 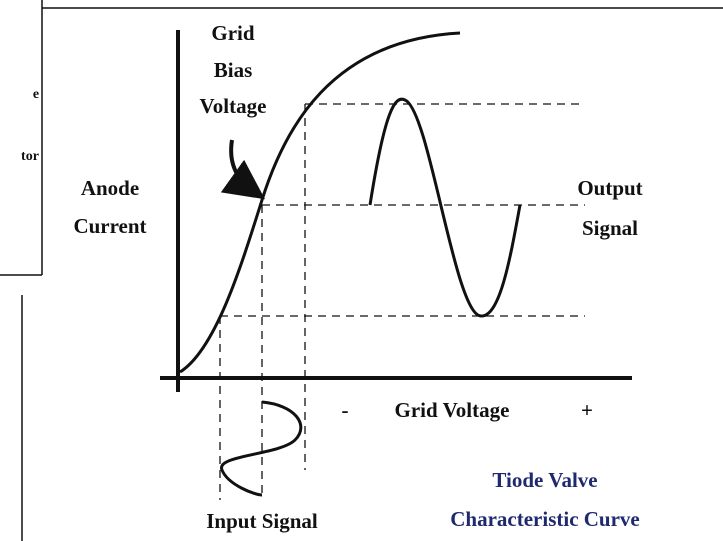 What do you see at coordinates (262, 521) in the screenshot?
I see `label: Input Signal` at bounding box center [262, 521].